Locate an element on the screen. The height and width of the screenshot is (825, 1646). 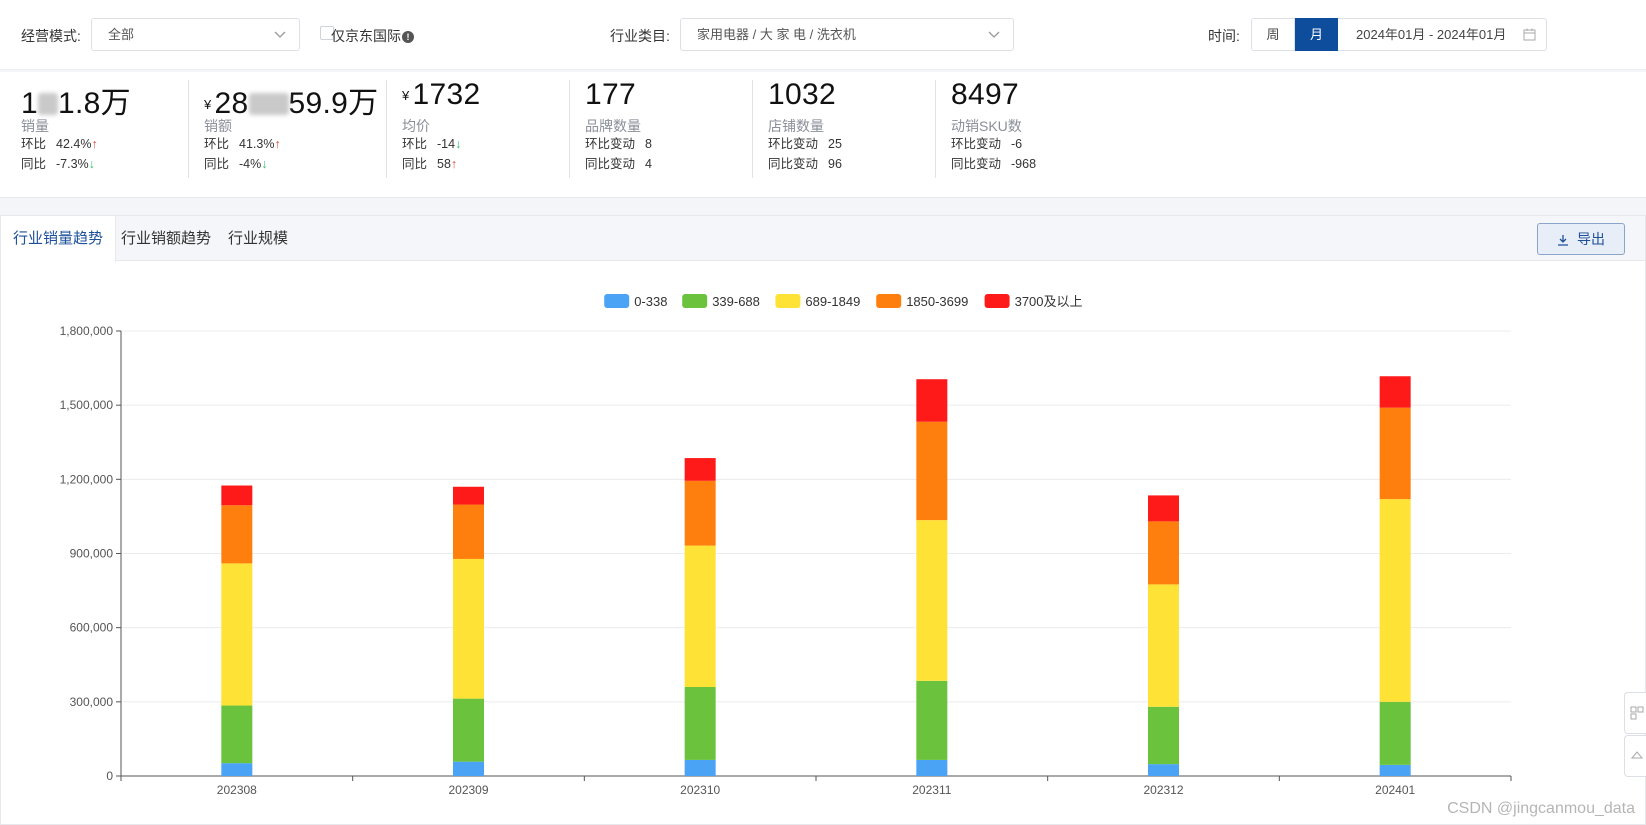
kpi-mom: 环比 42.4%↑ is located at coordinates (59, 142).